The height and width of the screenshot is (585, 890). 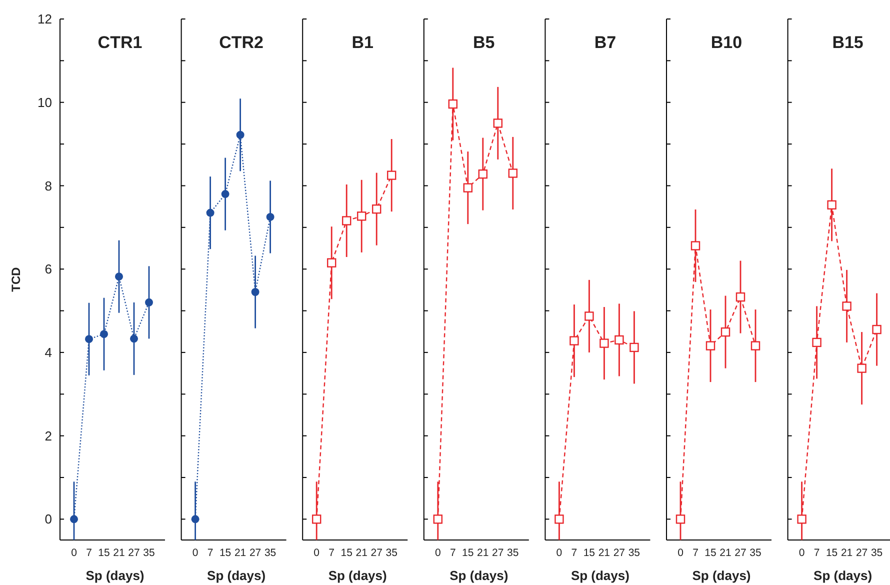 What do you see at coordinates (241, 42) in the screenshot?
I see `text: CTR2` at bounding box center [241, 42].